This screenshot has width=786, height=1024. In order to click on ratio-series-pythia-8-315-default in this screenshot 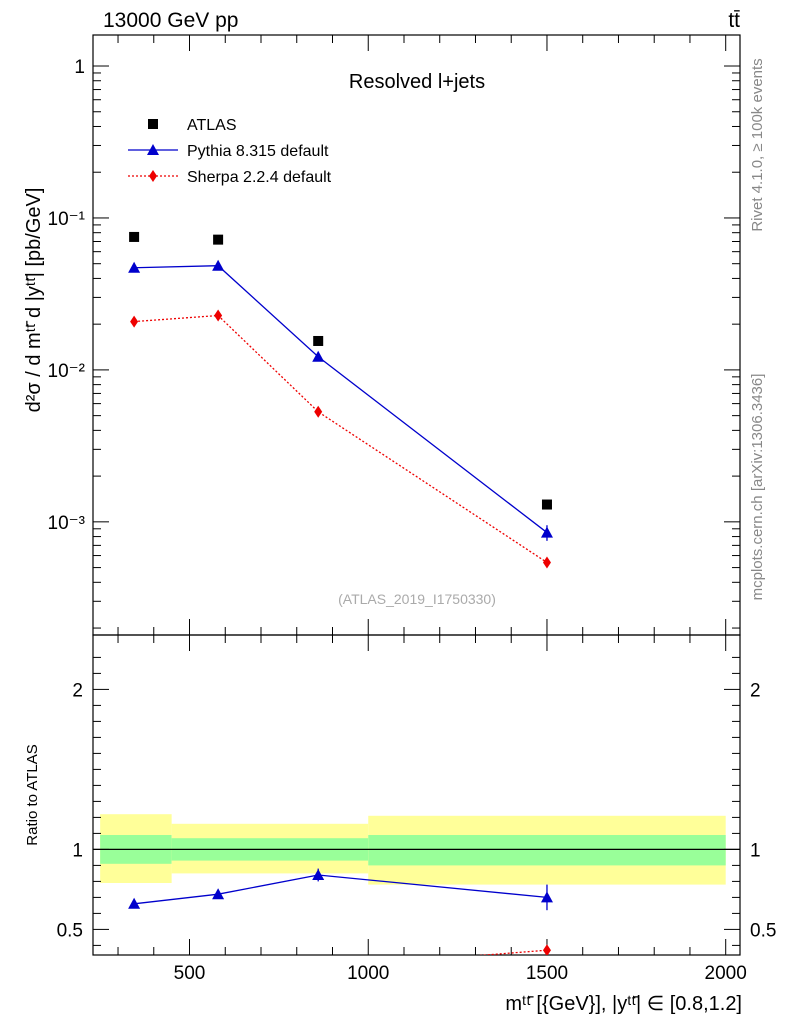, I will do `click(340, 889)`.